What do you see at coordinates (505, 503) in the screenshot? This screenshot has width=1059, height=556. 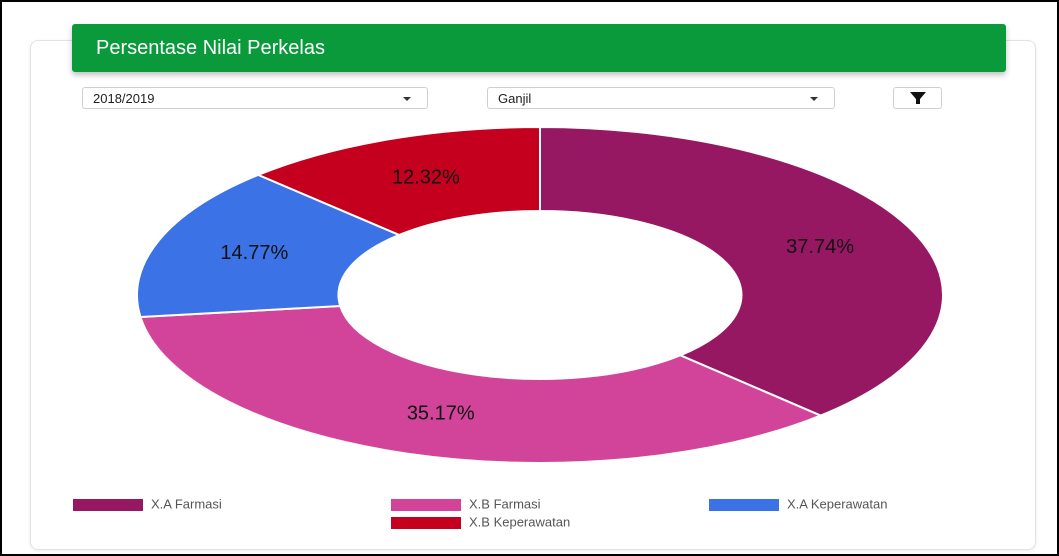 I see `legend-label: X.B Farmasi` at bounding box center [505, 503].